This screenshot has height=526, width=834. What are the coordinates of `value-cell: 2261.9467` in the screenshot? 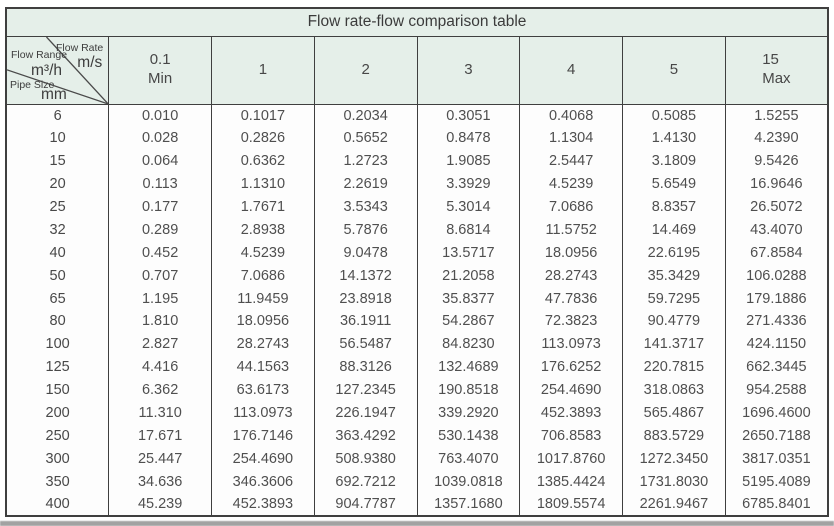 It's located at (674, 505).